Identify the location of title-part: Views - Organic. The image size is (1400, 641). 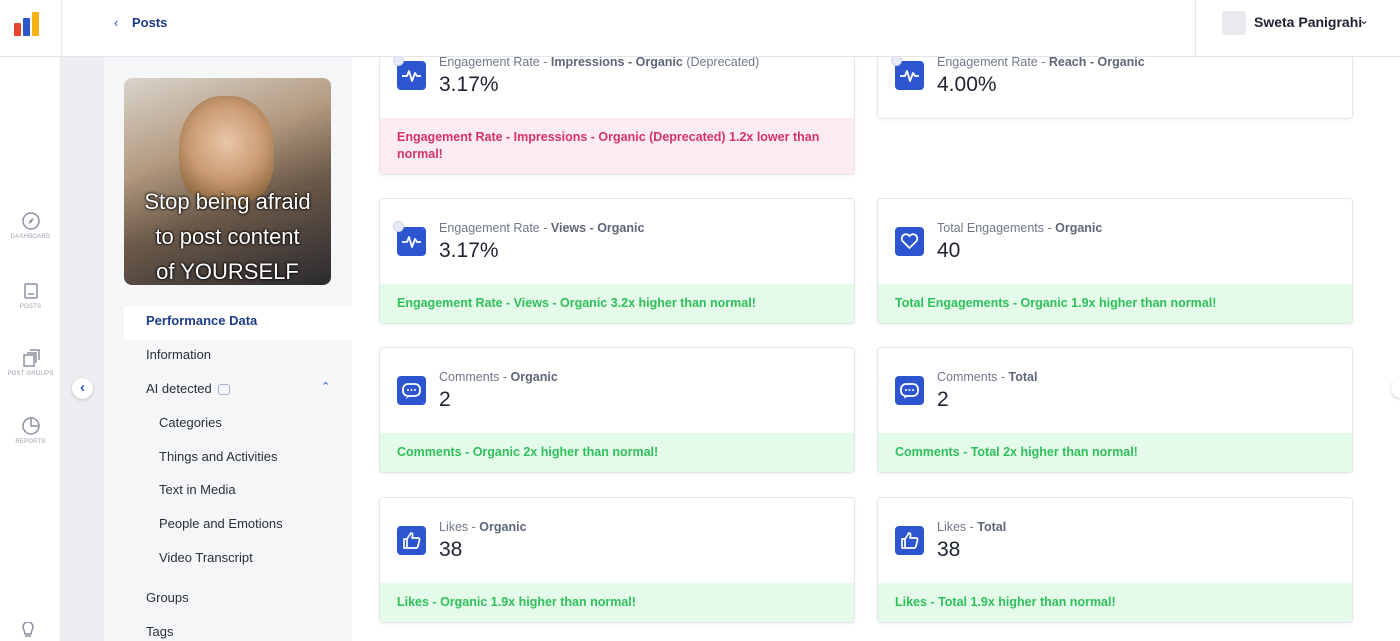
(597, 228).